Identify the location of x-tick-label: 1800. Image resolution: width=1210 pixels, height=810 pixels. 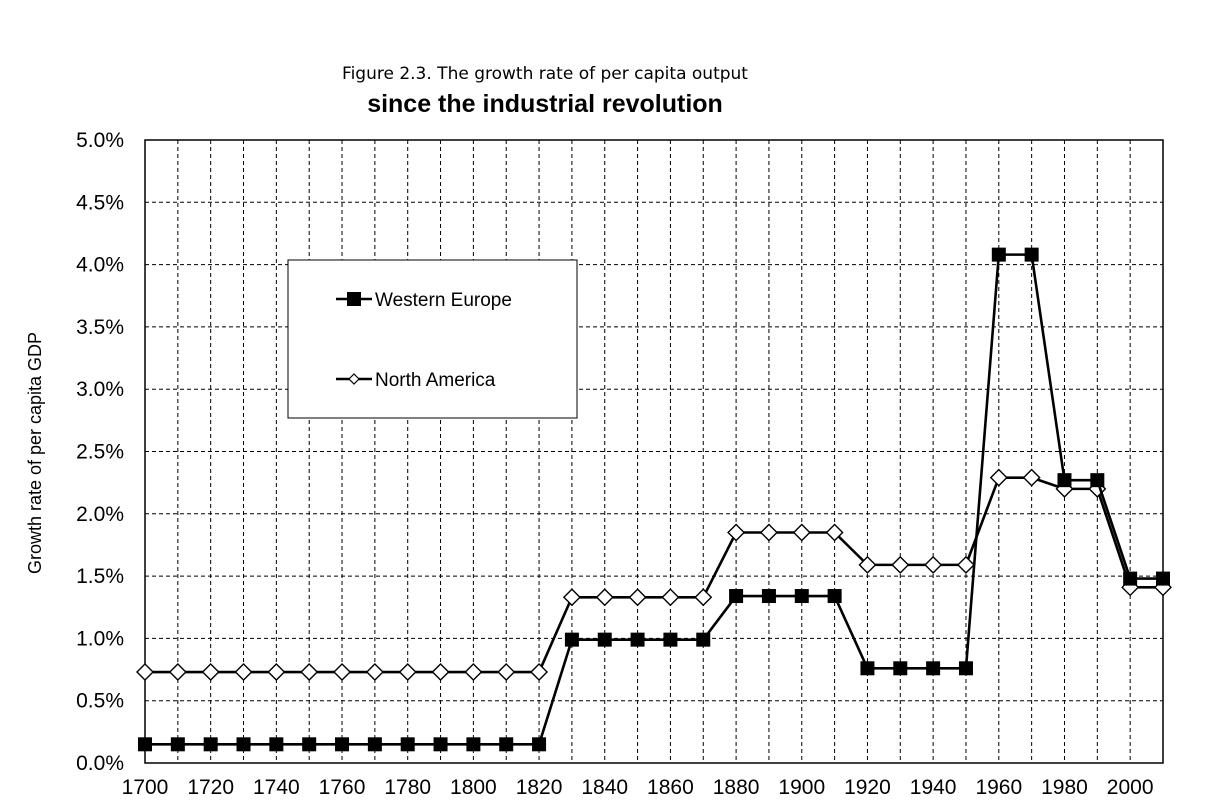
(473, 787).